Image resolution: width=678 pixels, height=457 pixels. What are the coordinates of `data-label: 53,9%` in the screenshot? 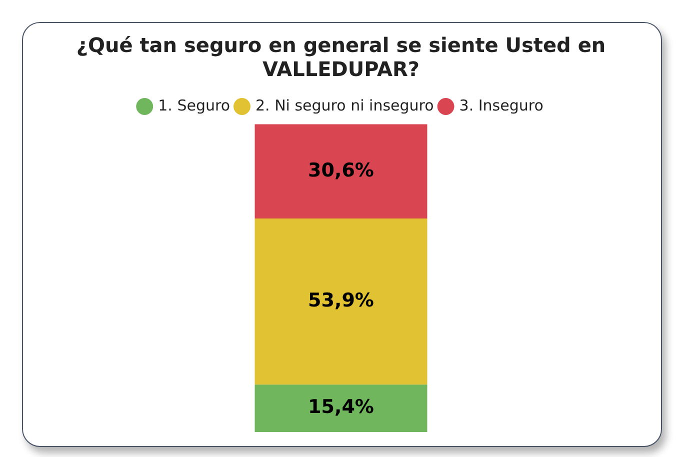 It's located at (341, 301).